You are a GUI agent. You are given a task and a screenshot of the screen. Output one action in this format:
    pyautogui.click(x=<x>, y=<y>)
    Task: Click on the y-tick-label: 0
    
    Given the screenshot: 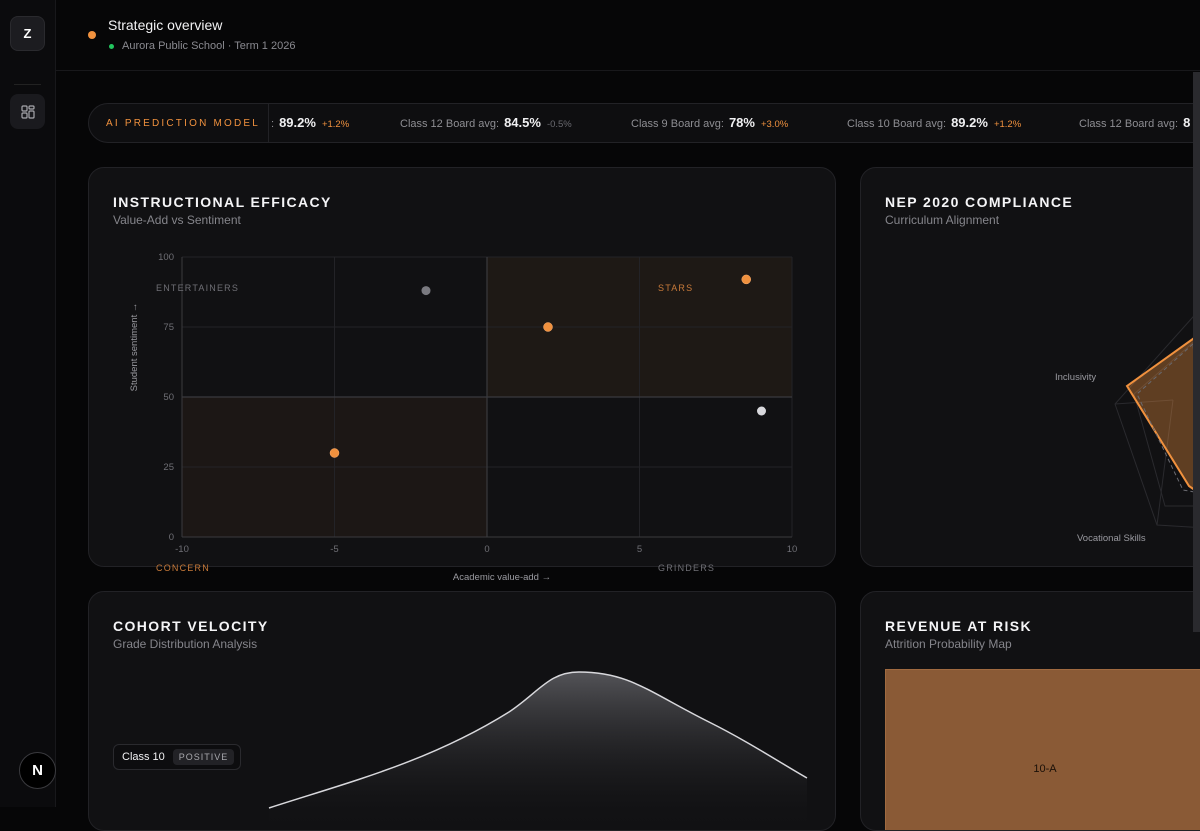 What is the action you would take?
    pyautogui.click(x=171, y=537)
    